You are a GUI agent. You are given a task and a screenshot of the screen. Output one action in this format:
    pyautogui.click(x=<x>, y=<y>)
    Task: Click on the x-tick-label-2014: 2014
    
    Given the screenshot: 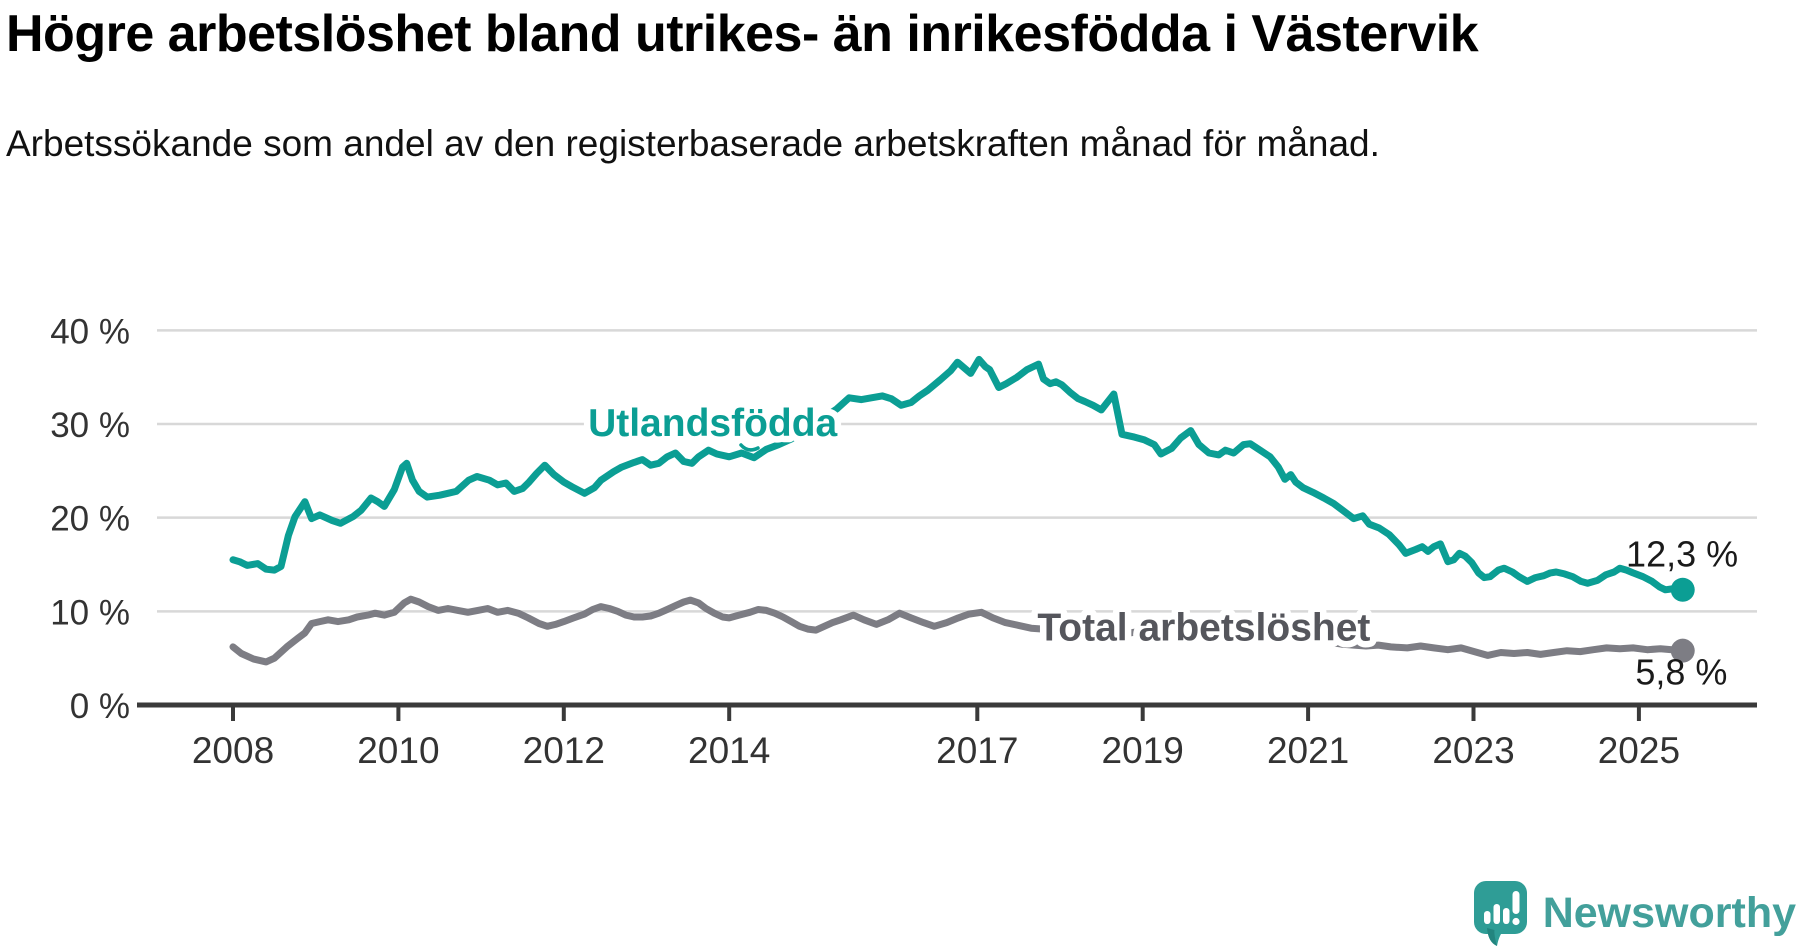 What is the action you would take?
    pyautogui.click(x=729, y=750)
    